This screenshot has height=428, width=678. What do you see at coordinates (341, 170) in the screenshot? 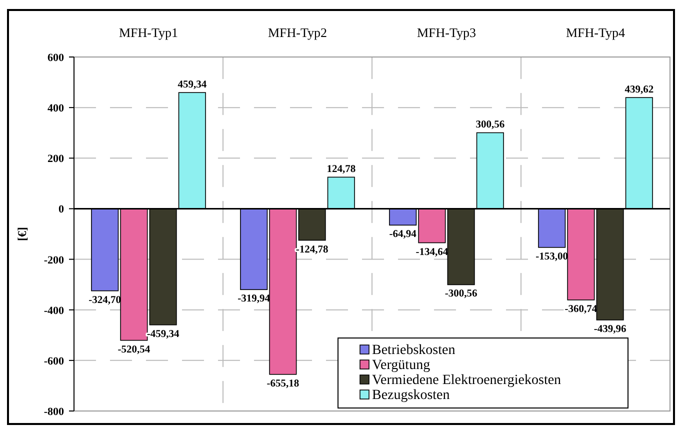
I see `data-label: 124,78` at bounding box center [341, 170].